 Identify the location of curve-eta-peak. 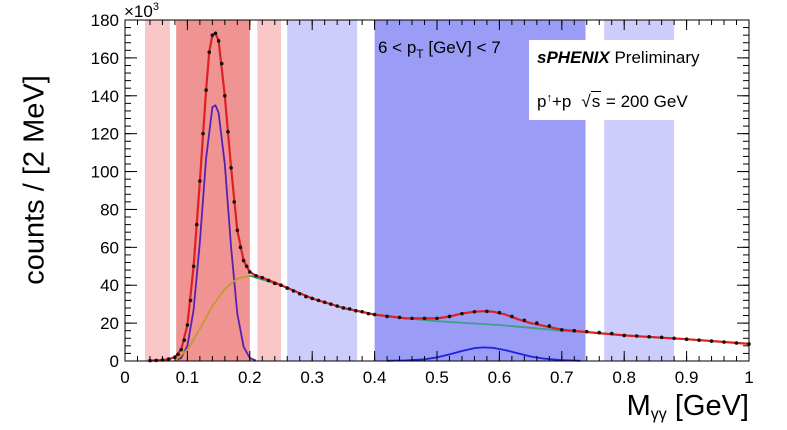
(484, 354).